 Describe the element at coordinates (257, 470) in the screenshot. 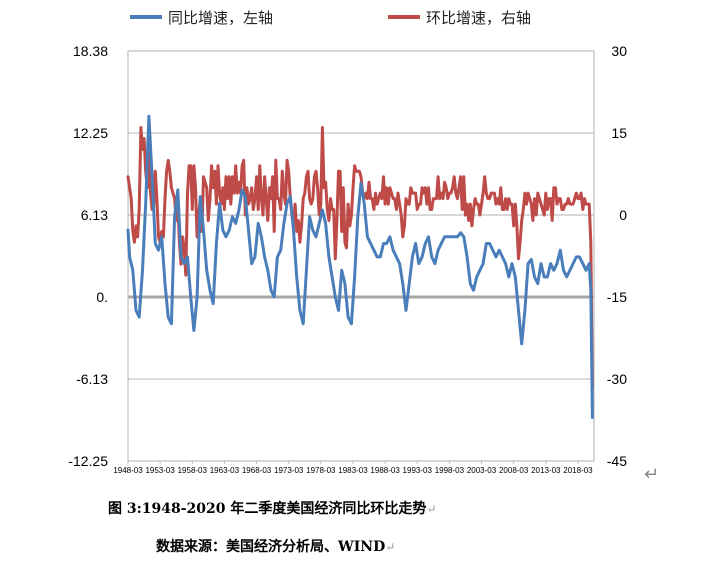

I see `x-tick-label: 1968-03` at that location.